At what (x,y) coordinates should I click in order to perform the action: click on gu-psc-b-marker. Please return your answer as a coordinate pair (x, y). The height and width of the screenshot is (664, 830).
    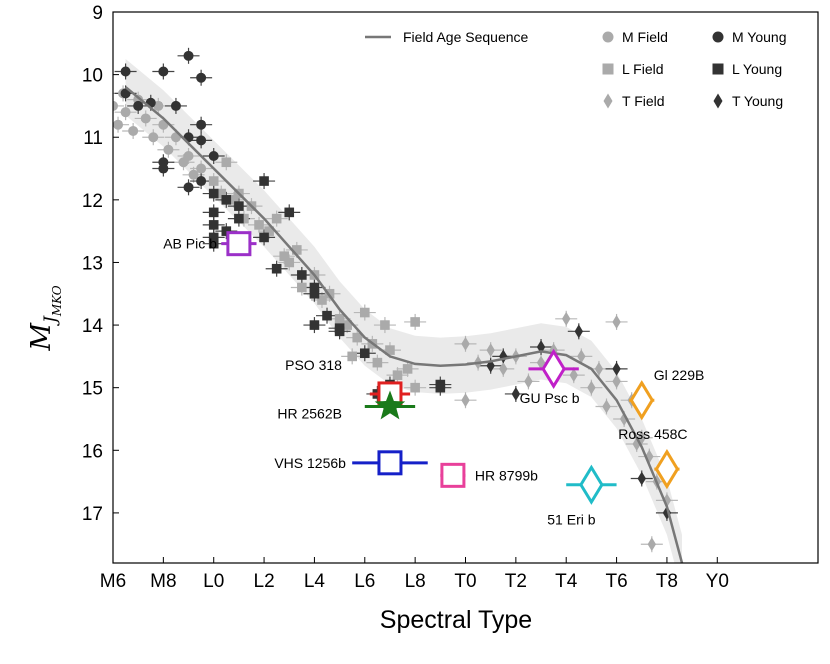
    Looking at the image, I should click on (553, 369).